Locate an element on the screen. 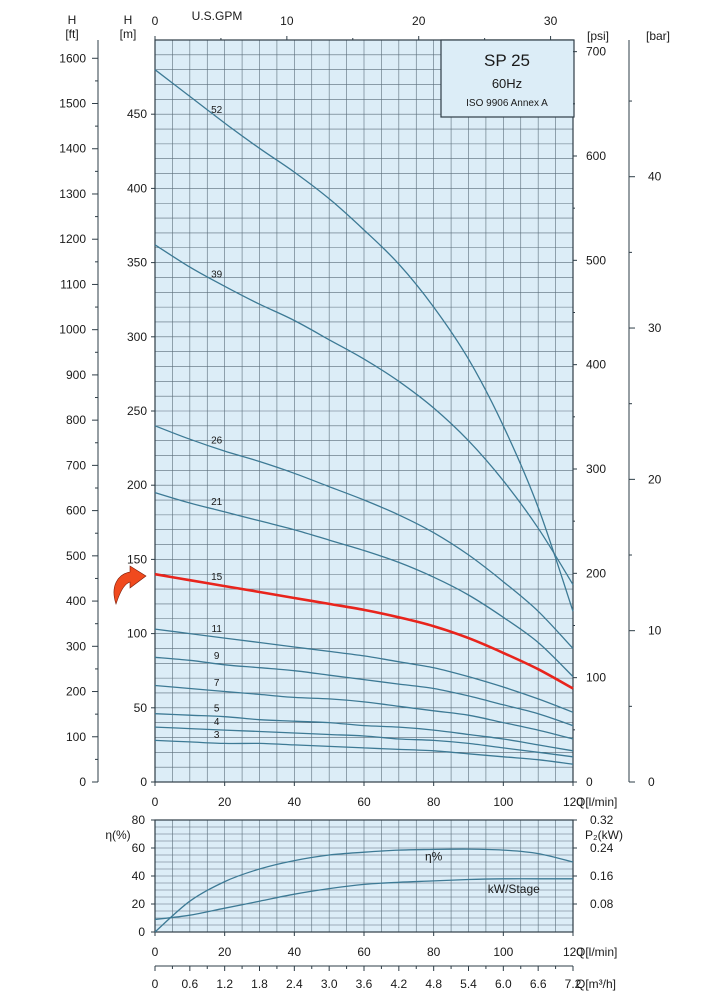 This screenshot has height=1000, width=726. ft-tick-label: 1000 is located at coordinates (72, 330).